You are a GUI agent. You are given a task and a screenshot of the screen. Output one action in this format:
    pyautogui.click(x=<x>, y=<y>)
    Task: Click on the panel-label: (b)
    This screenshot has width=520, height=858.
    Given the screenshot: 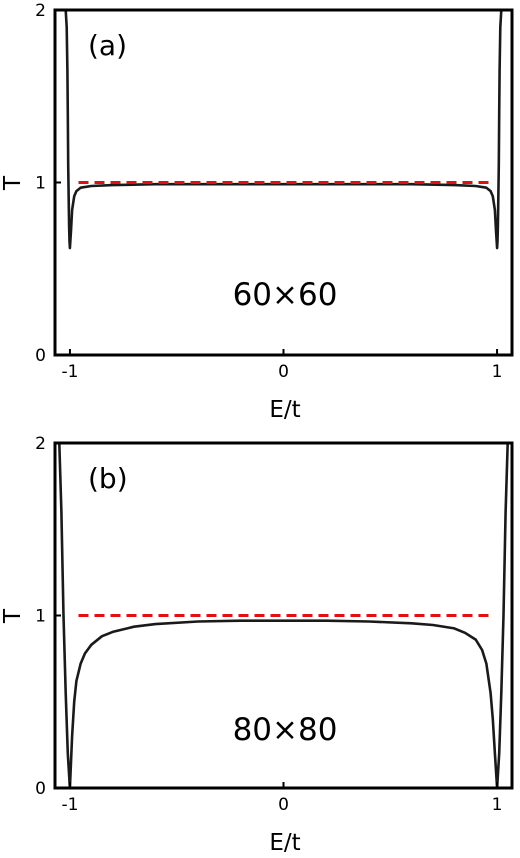 What is the action you would take?
    pyautogui.click(x=108, y=478)
    